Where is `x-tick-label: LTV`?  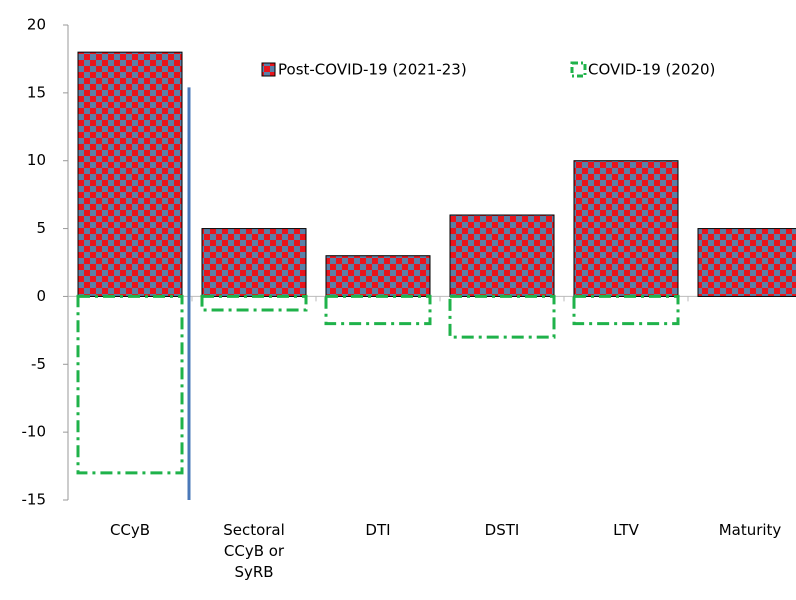
x-tick-label: LTV is located at coordinates (626, 530).